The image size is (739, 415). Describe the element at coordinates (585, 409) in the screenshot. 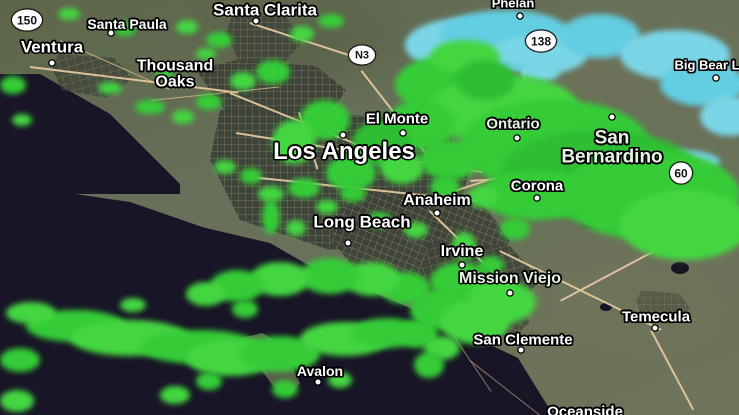

I see `city-label-oceanside: Oceanside` at that location.